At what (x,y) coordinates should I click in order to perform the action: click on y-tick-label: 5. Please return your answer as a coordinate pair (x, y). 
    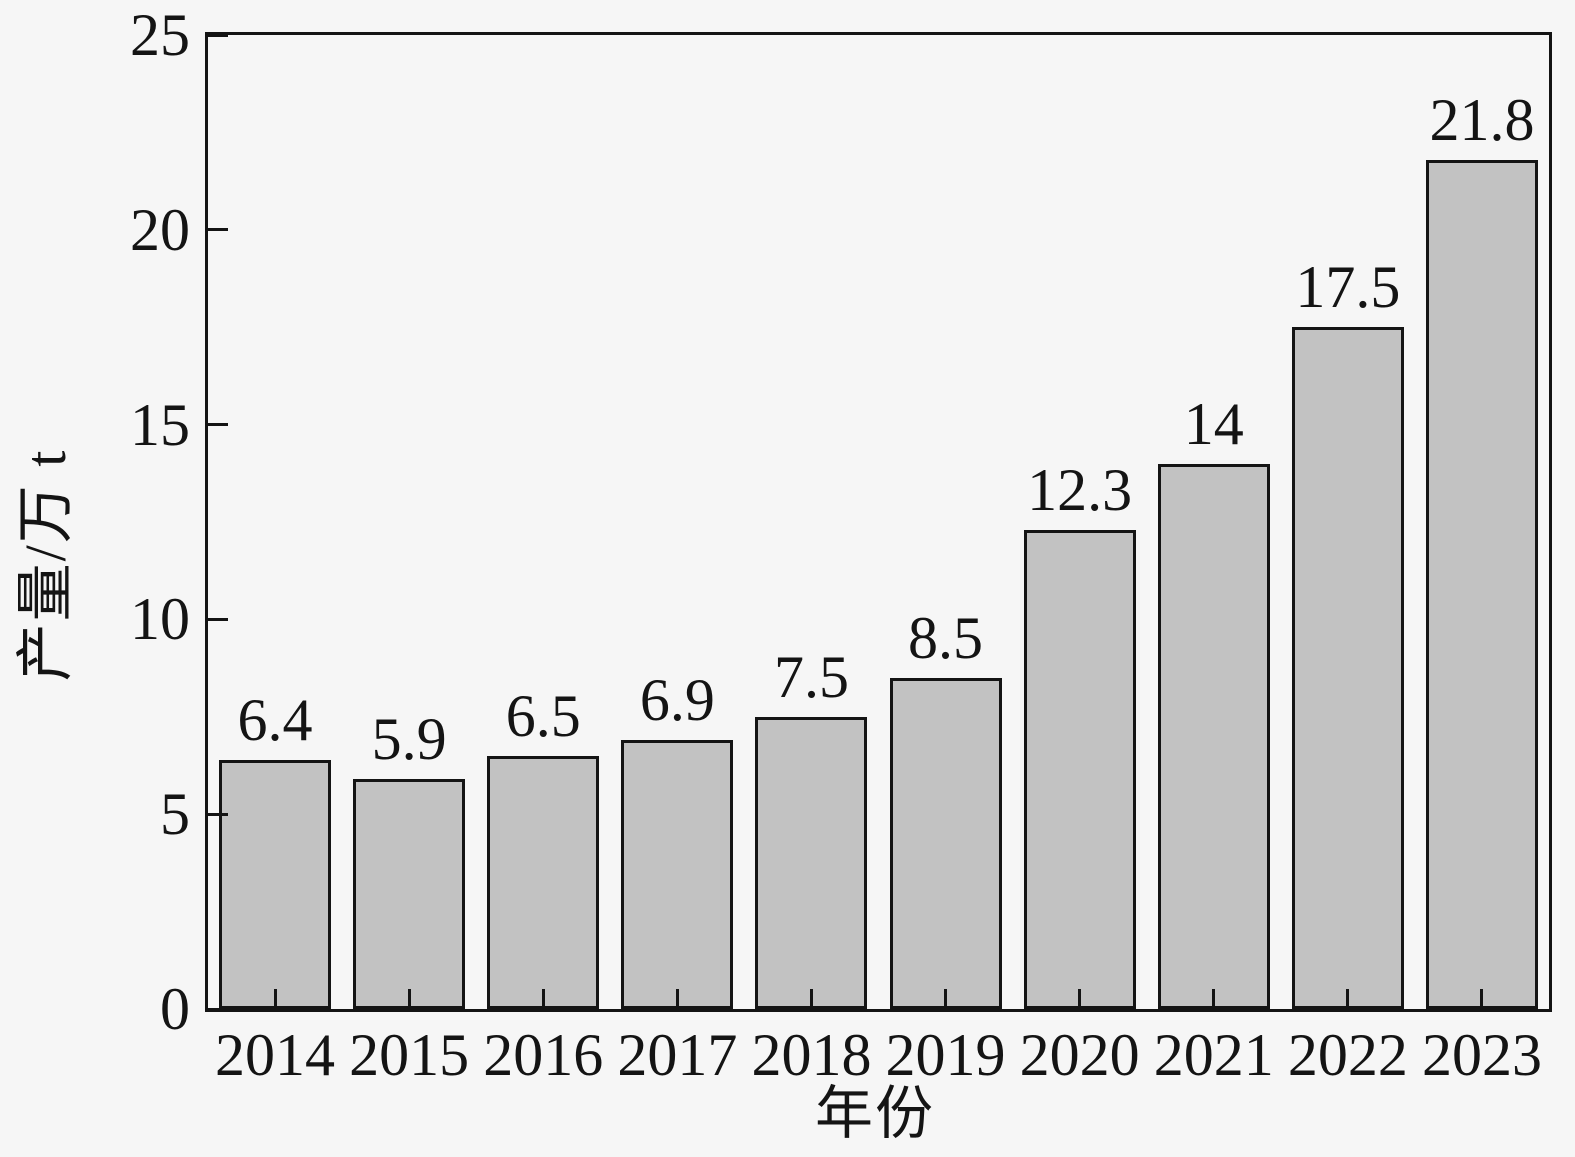
    Looking at the image, I should click on (175, 814).